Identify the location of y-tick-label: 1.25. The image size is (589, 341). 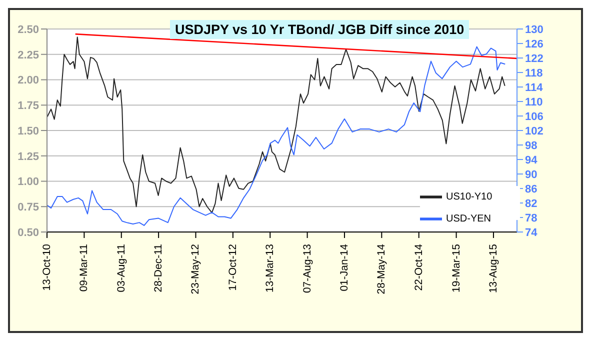
(28, 156).